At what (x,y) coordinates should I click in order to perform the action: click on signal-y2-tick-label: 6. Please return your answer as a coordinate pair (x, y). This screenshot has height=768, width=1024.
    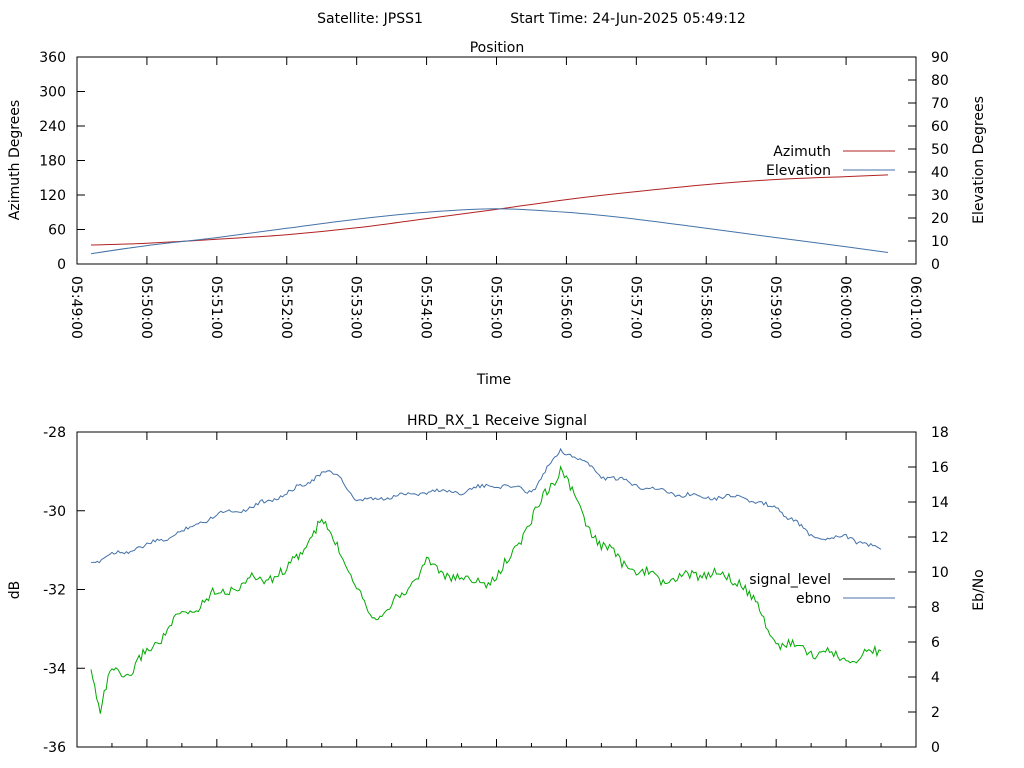
    Looking at the image, I should click on (935, 643).